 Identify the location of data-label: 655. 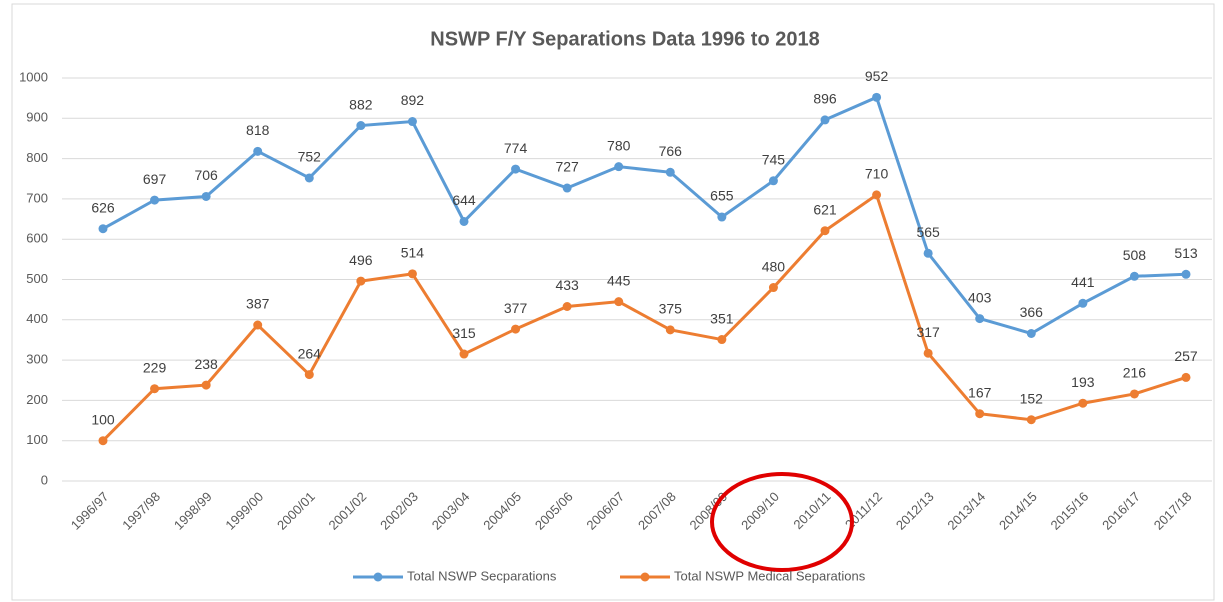
(722, 196).